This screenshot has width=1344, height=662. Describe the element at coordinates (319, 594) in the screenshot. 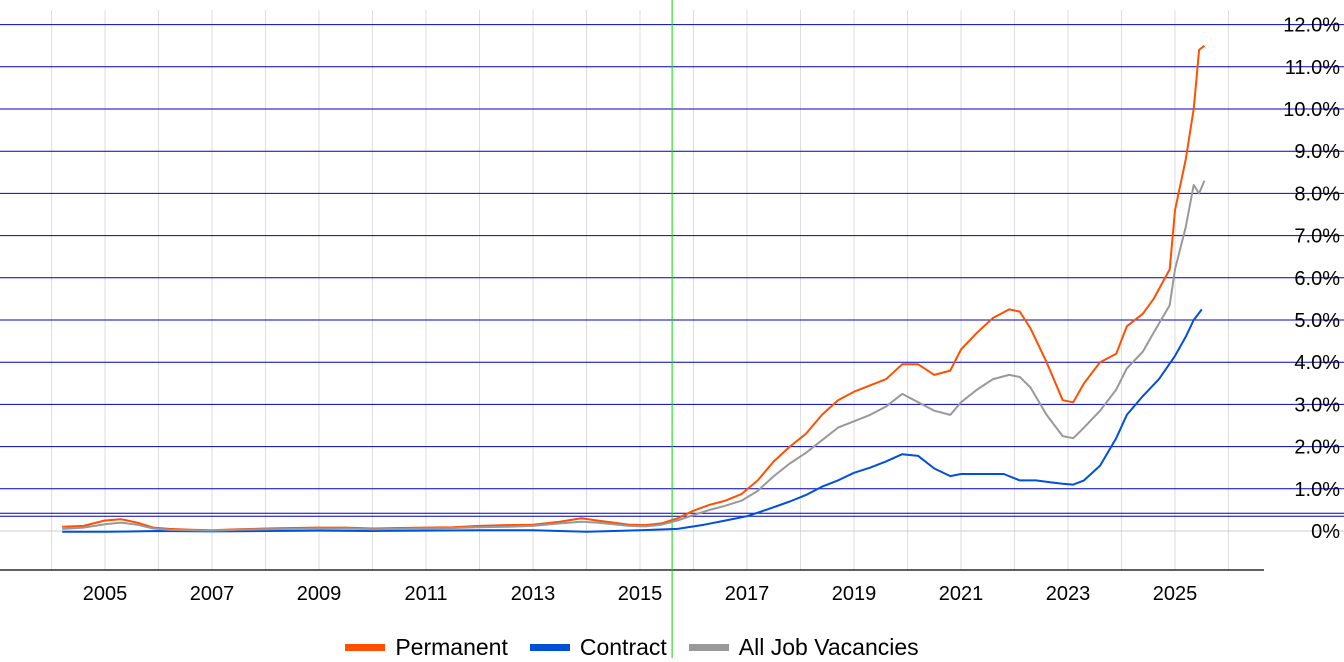

I see `x-tick-label: 2009` at that location.